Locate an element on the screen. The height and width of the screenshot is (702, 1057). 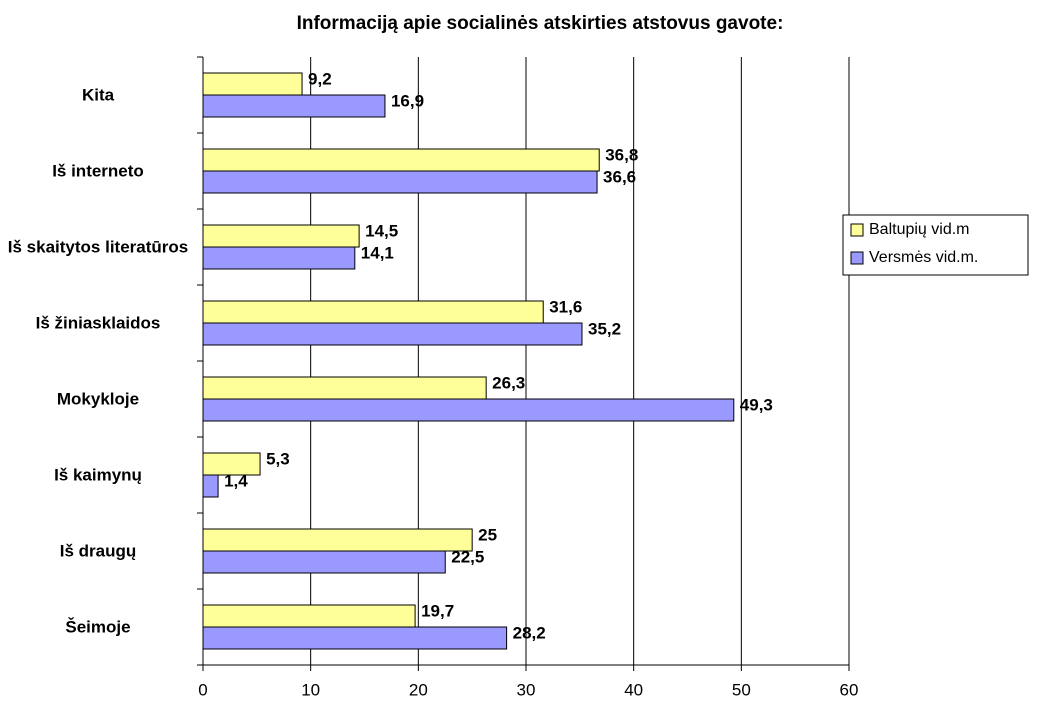
data-label: 16,9 is located at coordinates (407, 100).